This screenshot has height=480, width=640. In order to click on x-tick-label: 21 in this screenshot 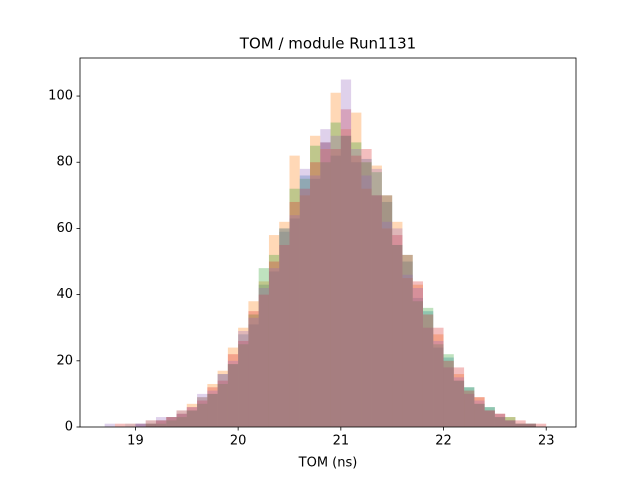, I will do `click(341, 441)`.